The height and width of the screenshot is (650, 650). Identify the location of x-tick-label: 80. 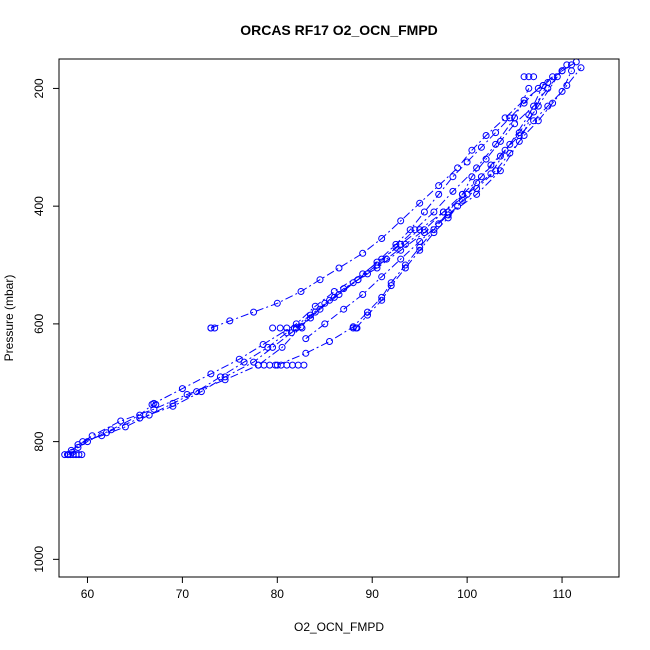
(278, 594).